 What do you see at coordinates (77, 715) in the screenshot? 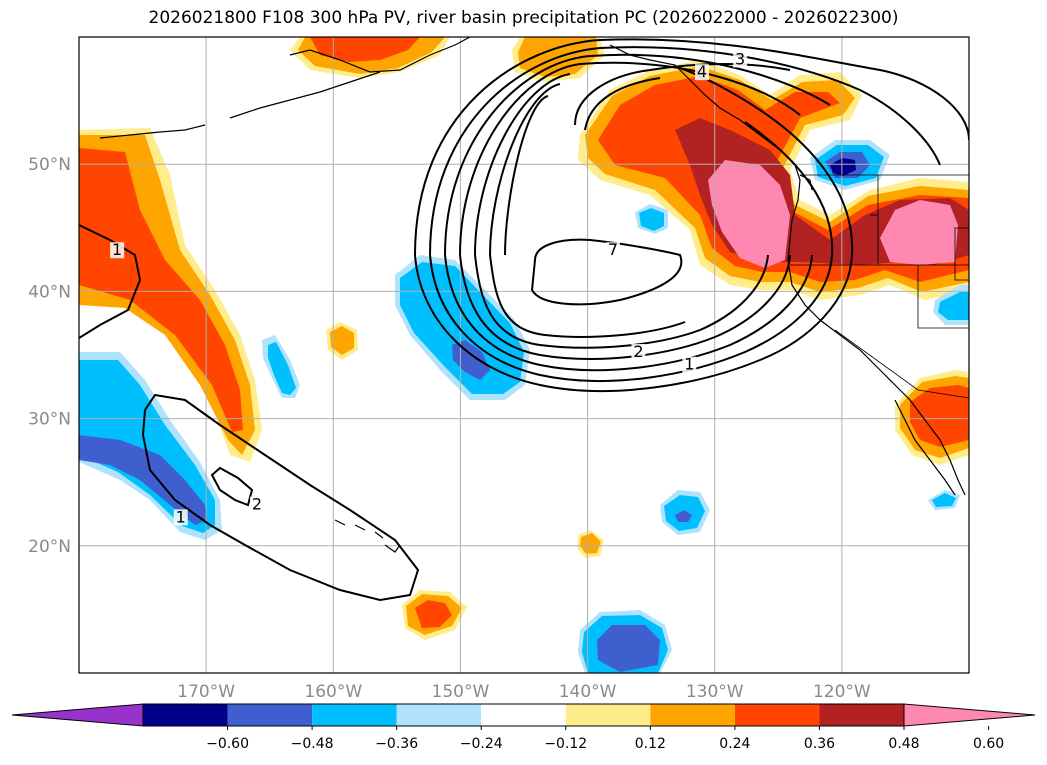
I see `colorbar-extend-min` at bounding box center [77, 715].